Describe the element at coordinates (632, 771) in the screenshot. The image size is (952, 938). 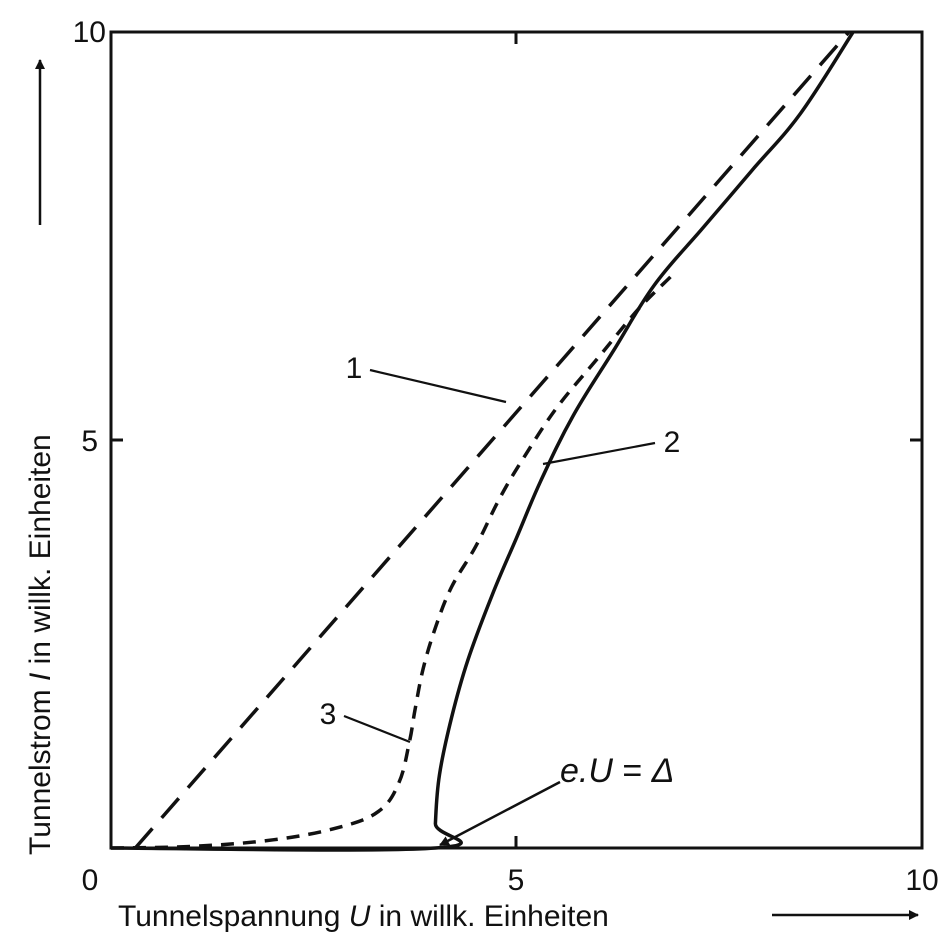
I see `gap-annotation-eq: =` at that location.